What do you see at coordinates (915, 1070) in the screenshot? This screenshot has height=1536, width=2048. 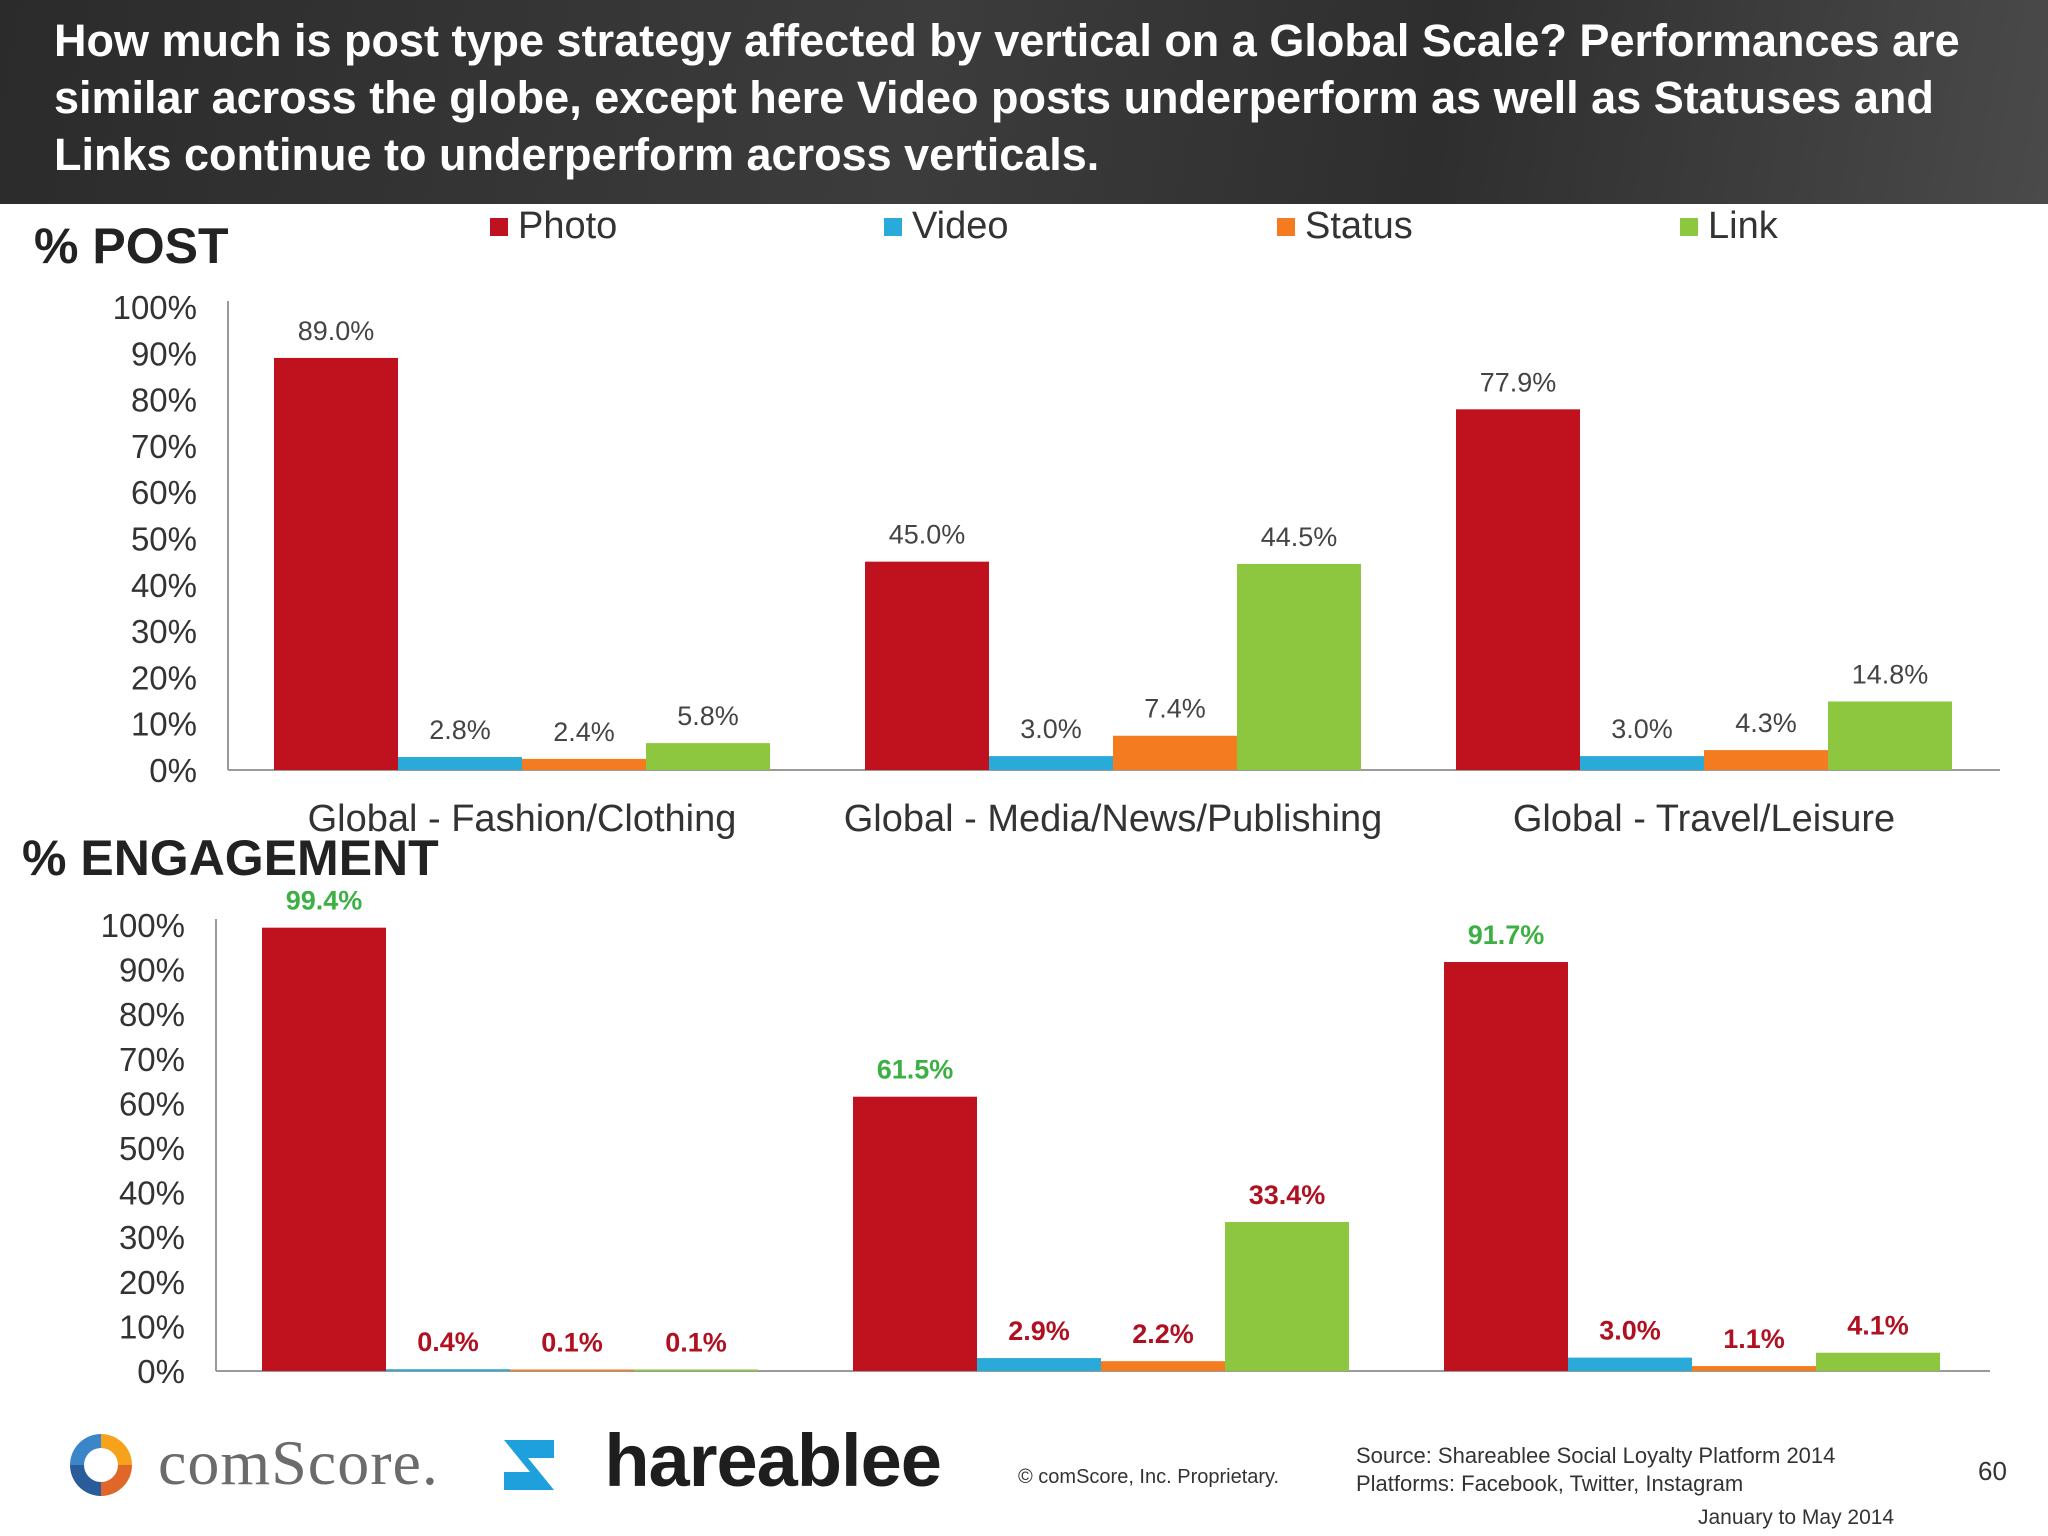 I see `data-label: 61.5%` at bounding box center [915, 1070].